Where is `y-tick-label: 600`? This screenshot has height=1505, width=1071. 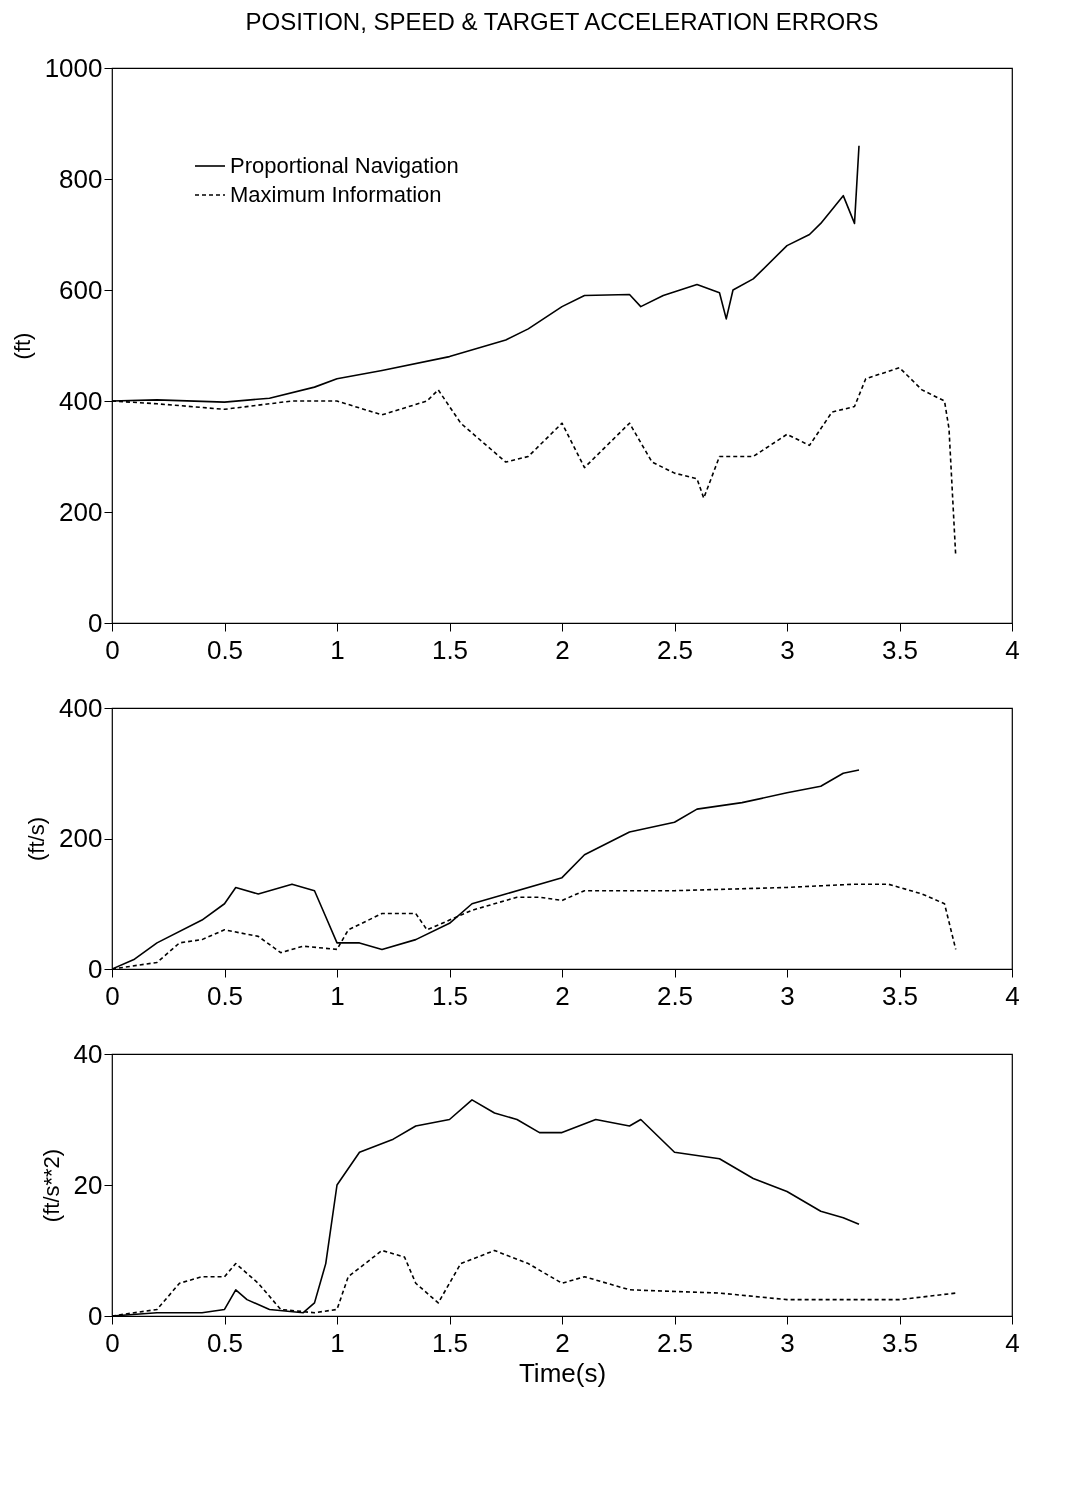
y-tick-label: 600 is located at coordinates (81, 289).